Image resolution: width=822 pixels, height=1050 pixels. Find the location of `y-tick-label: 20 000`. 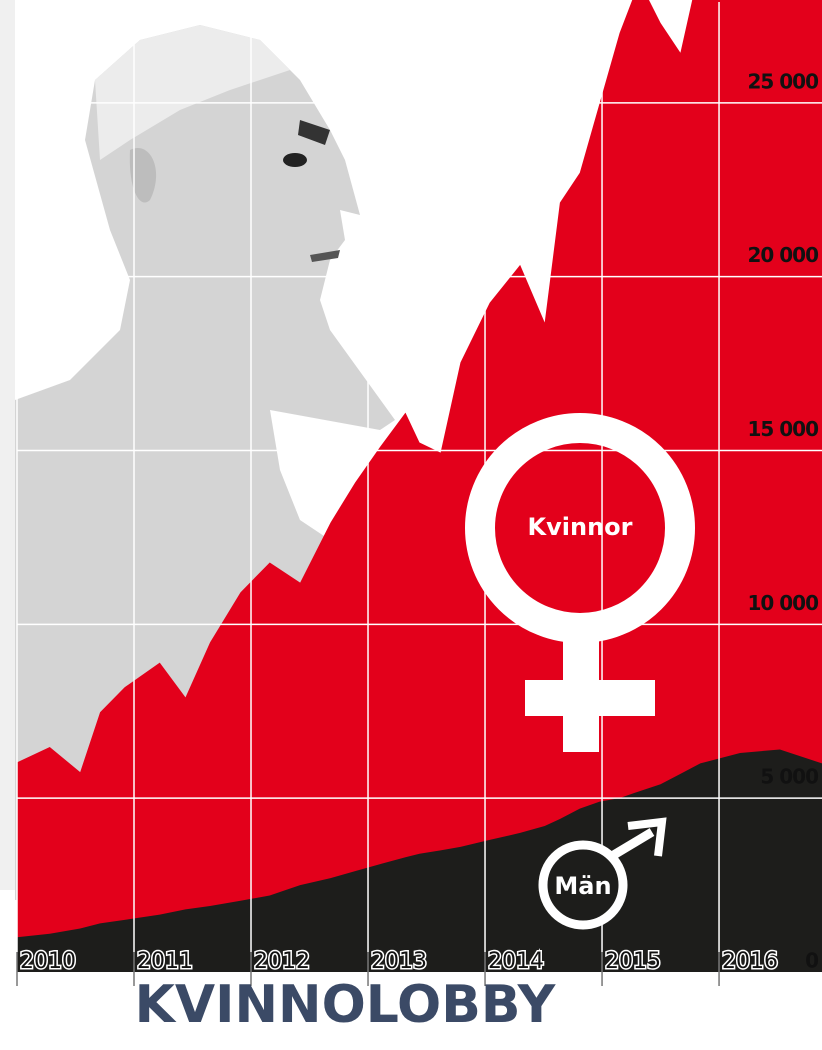

y-tick-label: 20 000 is located at coordinates (782, 255).